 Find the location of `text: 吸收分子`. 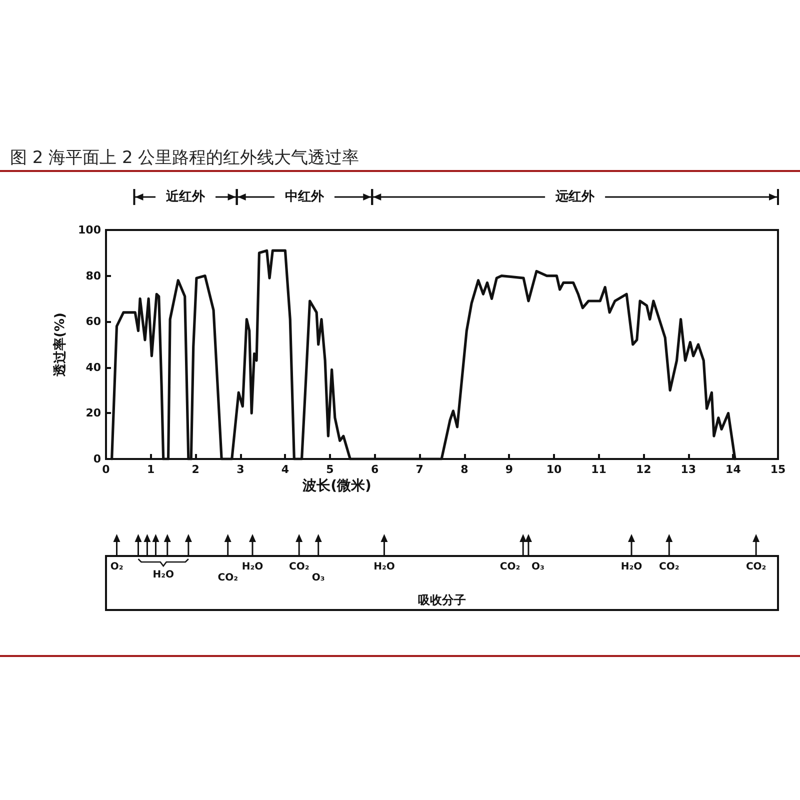

text: 吸收分子 is located at coordinates (442, 600).